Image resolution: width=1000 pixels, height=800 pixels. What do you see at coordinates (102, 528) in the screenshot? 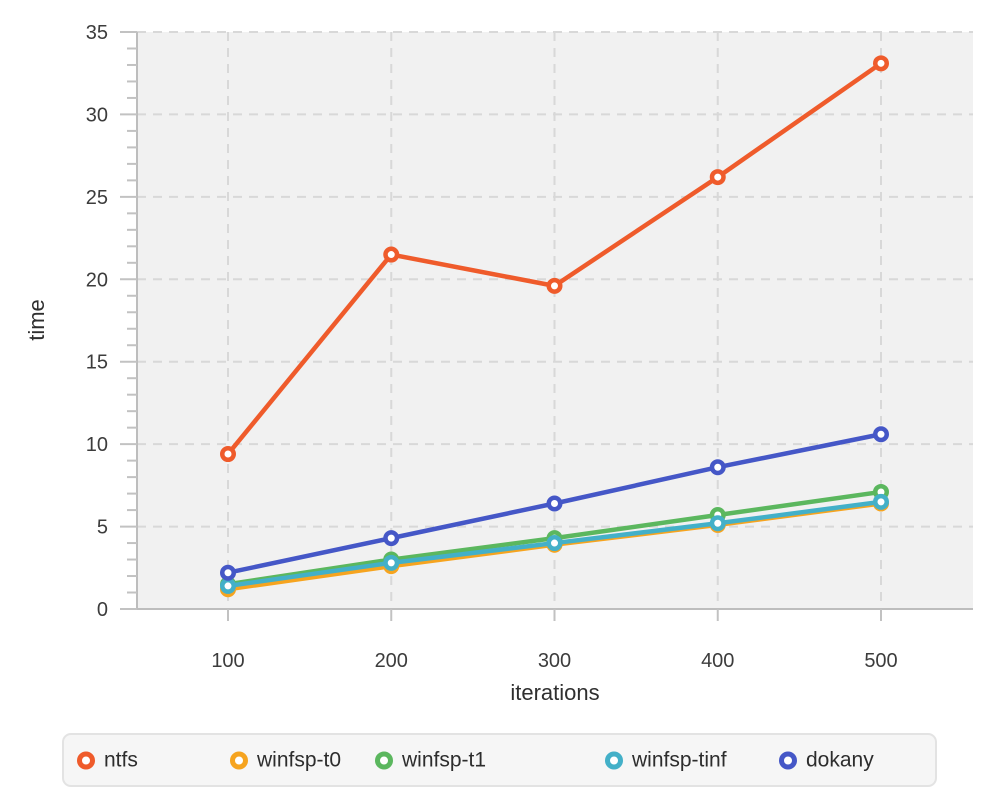
I see `y-tick-label: 5` at bounding box center [102, 528].